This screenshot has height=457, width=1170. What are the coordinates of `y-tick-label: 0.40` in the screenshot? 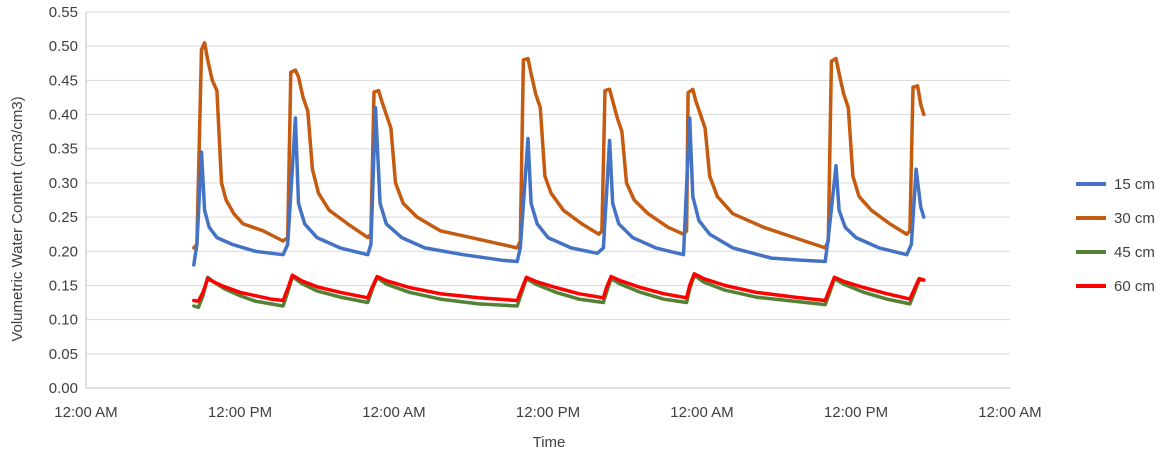 It's located at (63, 115).